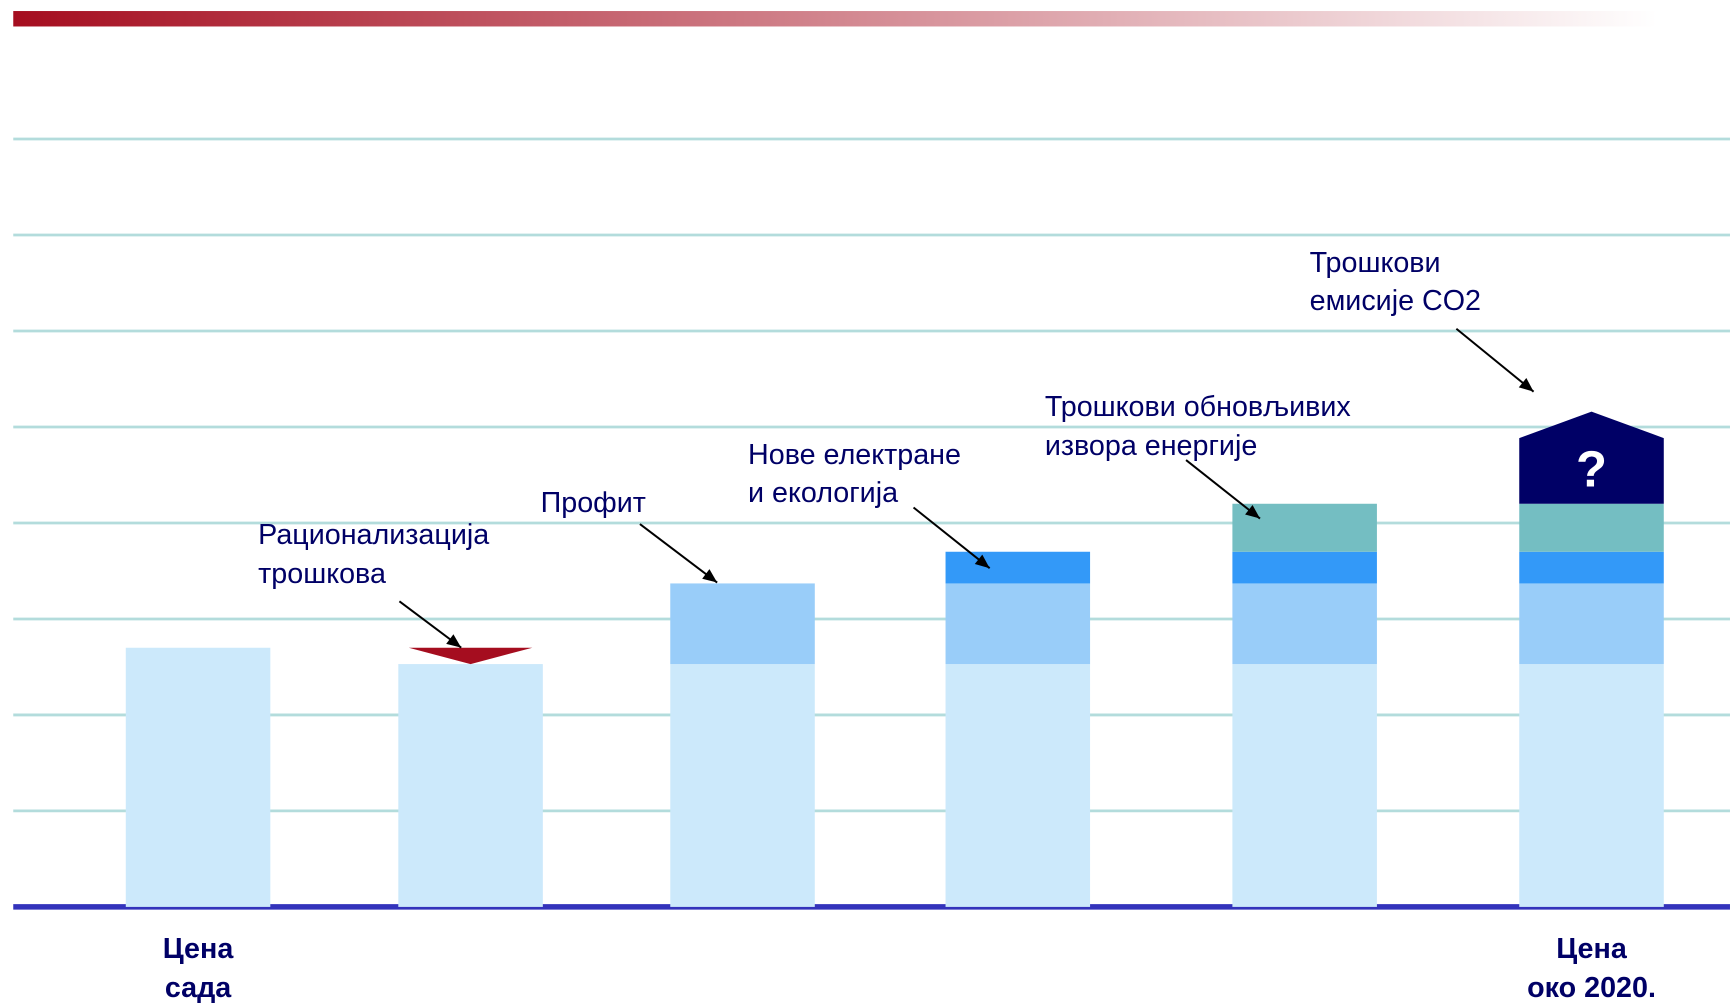  What do you see at coordinates (1197, 426) in the screenshot?
I see `annotation: Трошкови обновљивих извора енергије` at bounding box center [1197, 426].